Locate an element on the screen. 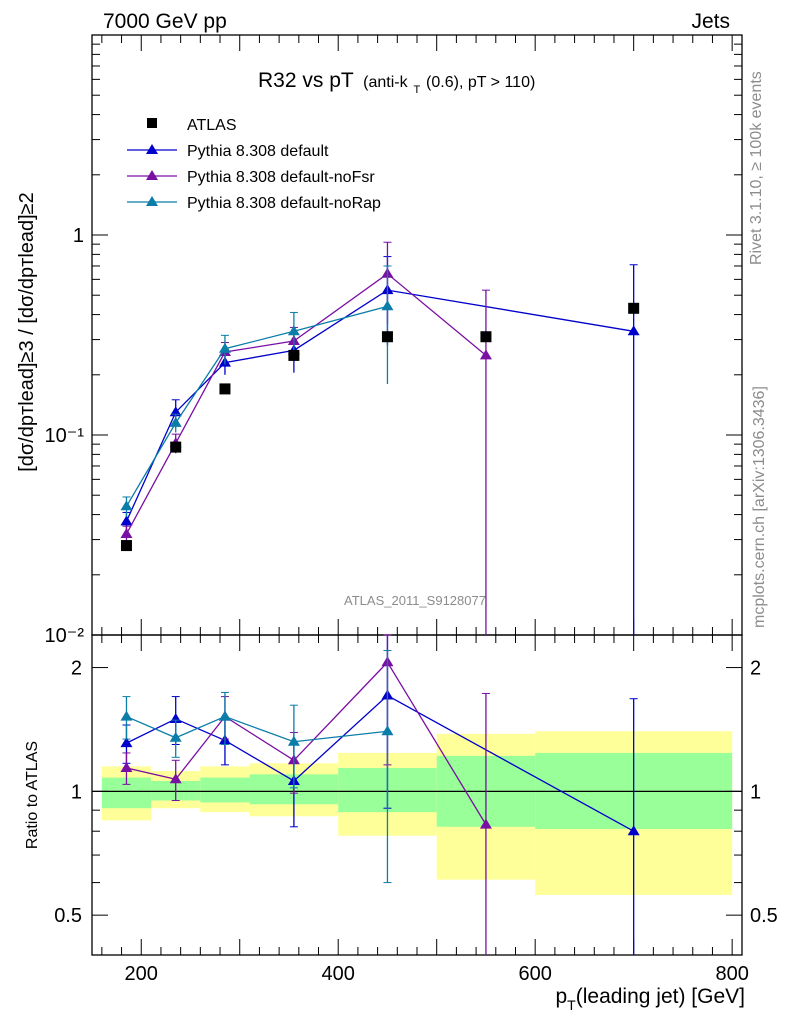 The image size is (786, 1024). main-ytick-label: 10⁻² is located at coordinates (65, 636).